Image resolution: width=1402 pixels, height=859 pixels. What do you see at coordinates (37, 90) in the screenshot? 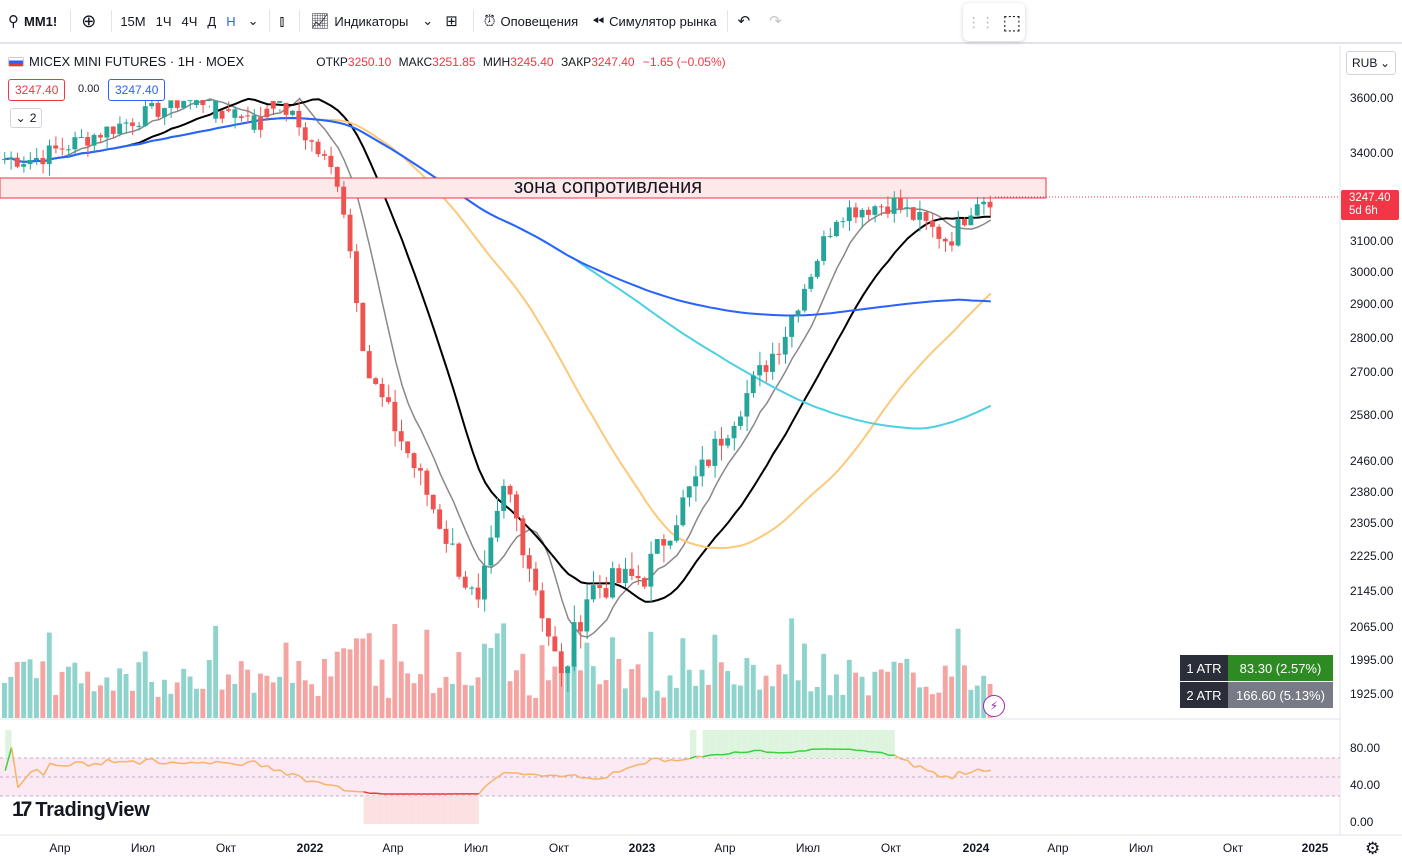
I see `sell-button: 3247.40` at bounding box center [37, 90].